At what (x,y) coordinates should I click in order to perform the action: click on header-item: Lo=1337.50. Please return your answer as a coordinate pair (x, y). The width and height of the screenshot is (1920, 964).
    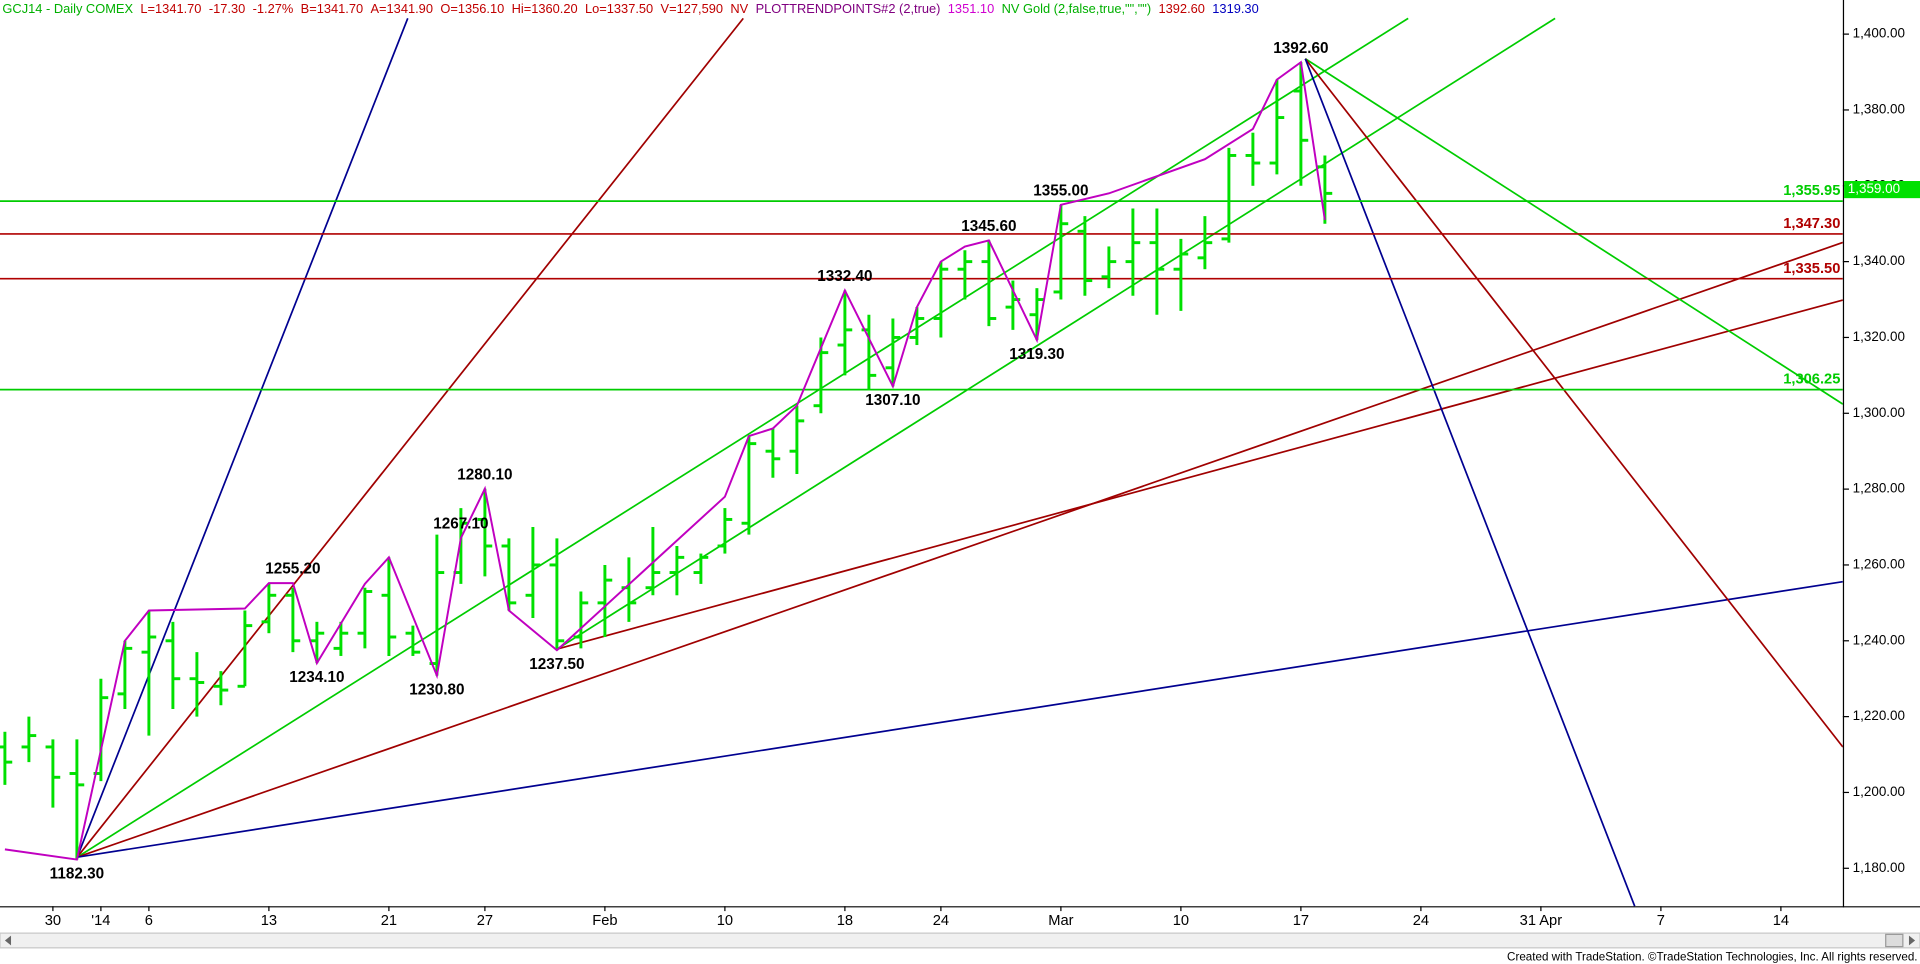
    Looking at the image, I should click on (619, 8).